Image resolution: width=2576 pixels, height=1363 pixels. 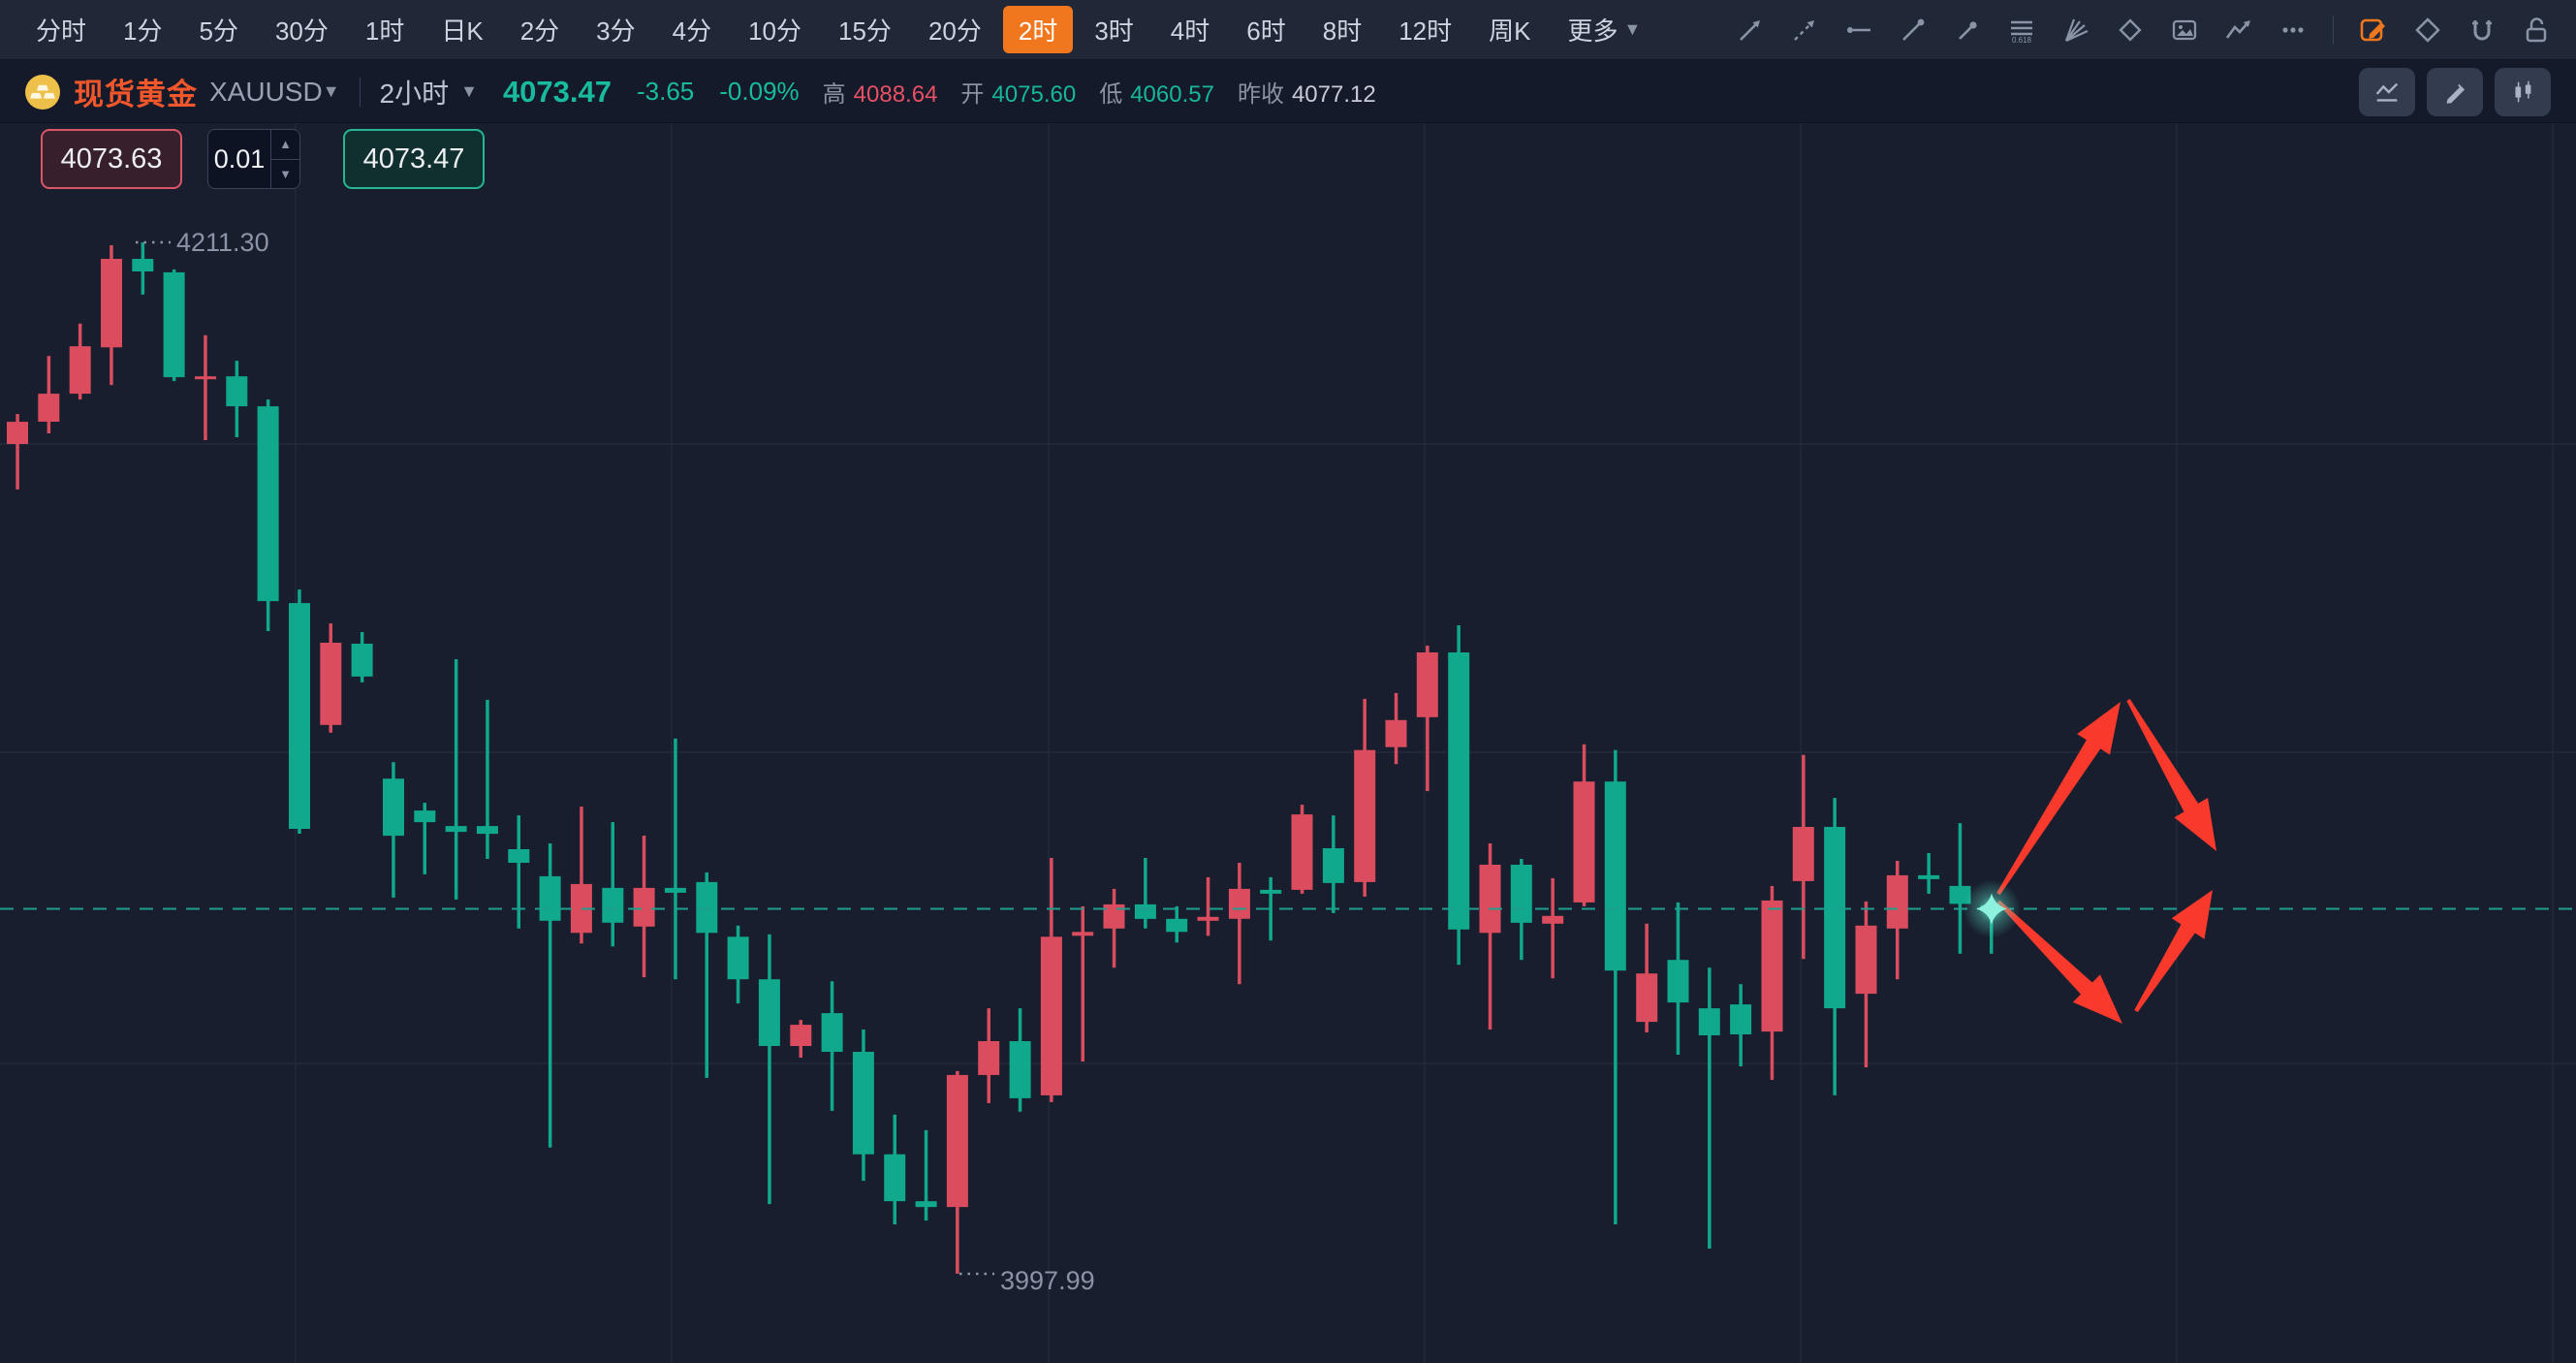 I want to click on quantity-stepper: 0.01 ▲ ▼, so click(x=253, y=159).